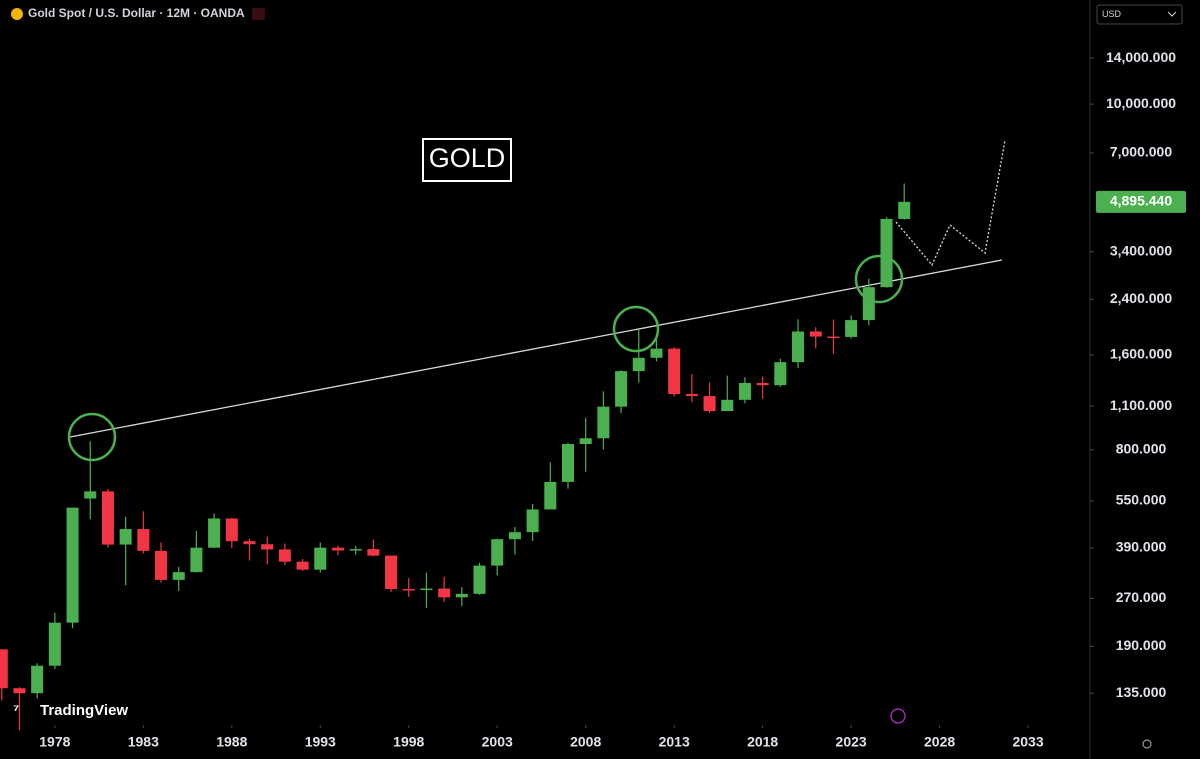 This screenshot has height=759, width=1200. I want to click on annotation-text: GOLD, so click(467, 158).